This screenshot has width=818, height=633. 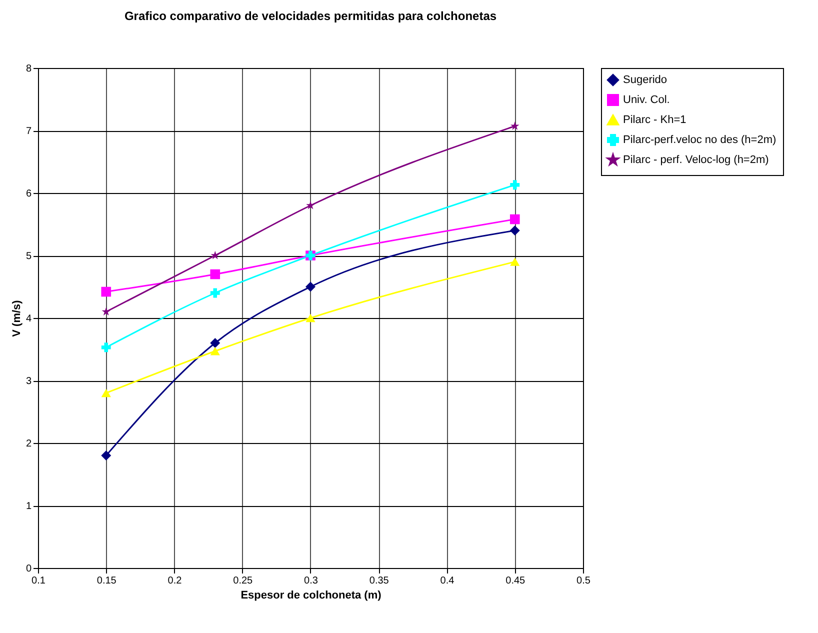 What do you see at coordinates (16, 318) in the screenshot?
I see `y-axis-title: V (m/s)` at bounding box center [16, 318].